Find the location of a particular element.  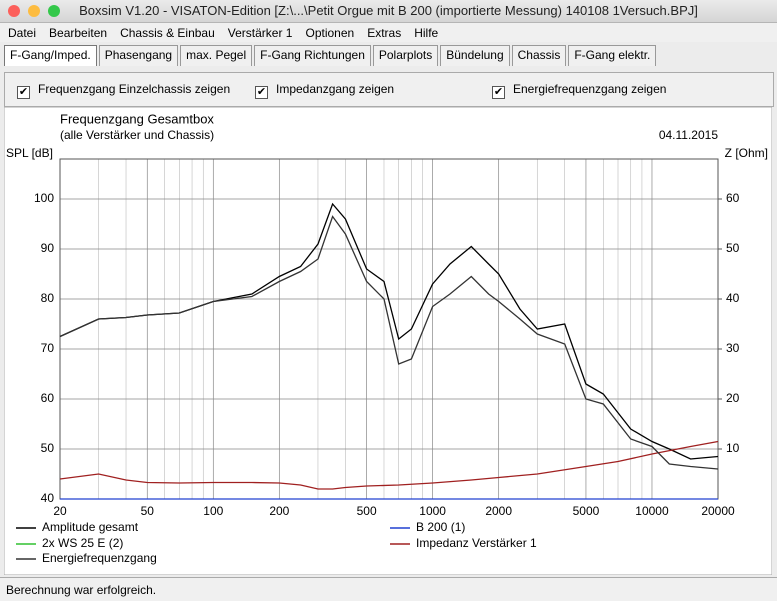

y-tick-label: 80 is located at coordinates (48, 298).